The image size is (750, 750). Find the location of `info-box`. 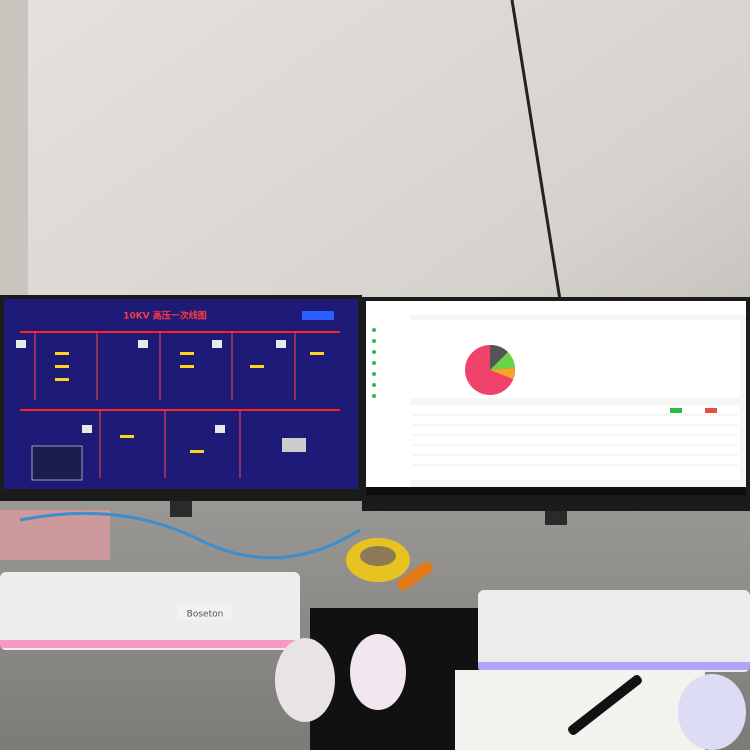

info-box is located at coordinates (57, 463).